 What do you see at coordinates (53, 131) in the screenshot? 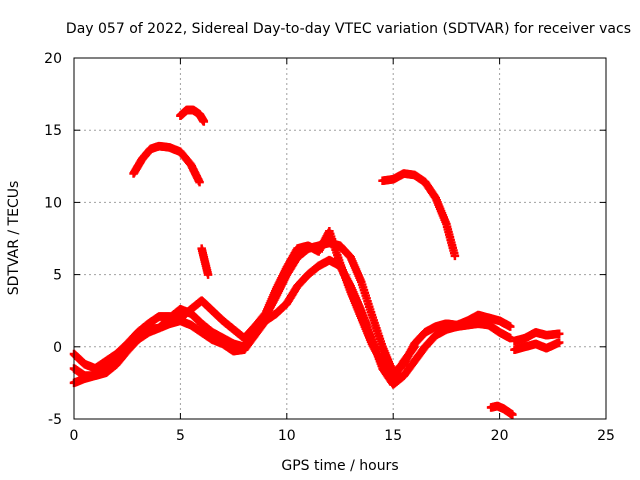
I see `y-tick-label: 15` at bounding box center [53, 131].